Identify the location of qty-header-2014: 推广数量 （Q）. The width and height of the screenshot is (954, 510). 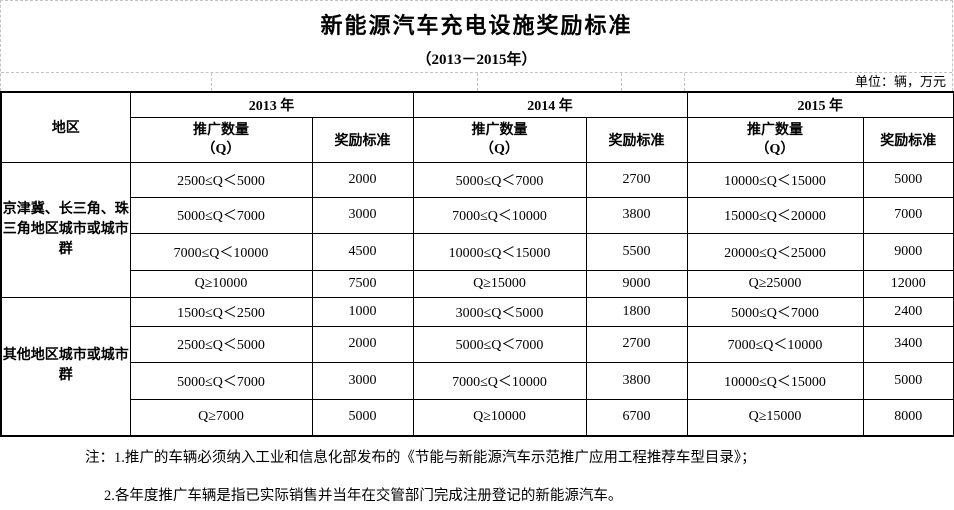
(499, 139).